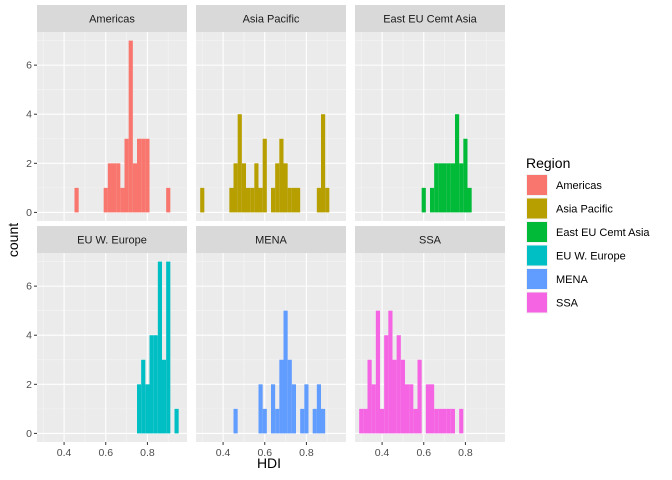 The height and width of the screenshot is (480, 672). Describe the element at coordinates (223, 453) in the screenshot. I see `x-tick-label: 0.4` at that location.